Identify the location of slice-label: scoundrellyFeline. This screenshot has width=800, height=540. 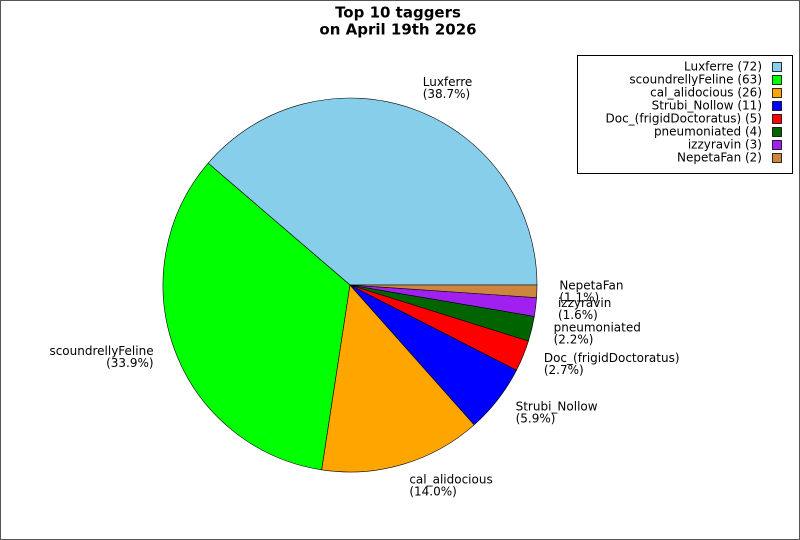
(101, 351).